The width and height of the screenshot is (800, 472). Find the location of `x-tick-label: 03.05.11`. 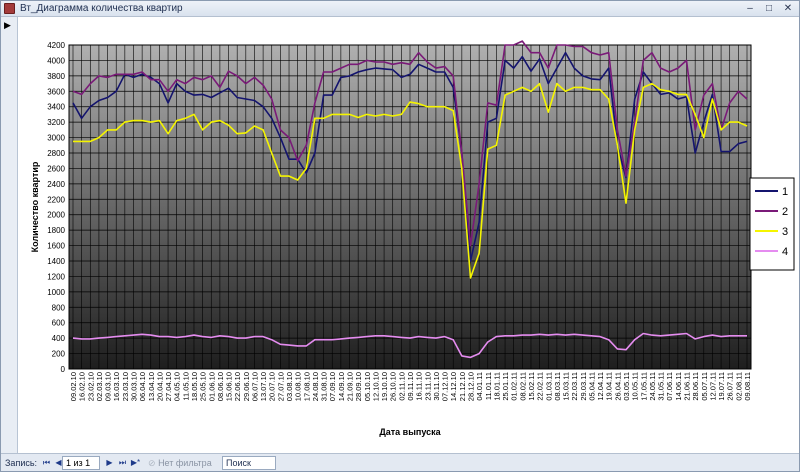

x-tick-label: 03.05.11 is located at coordinates (626, 386).